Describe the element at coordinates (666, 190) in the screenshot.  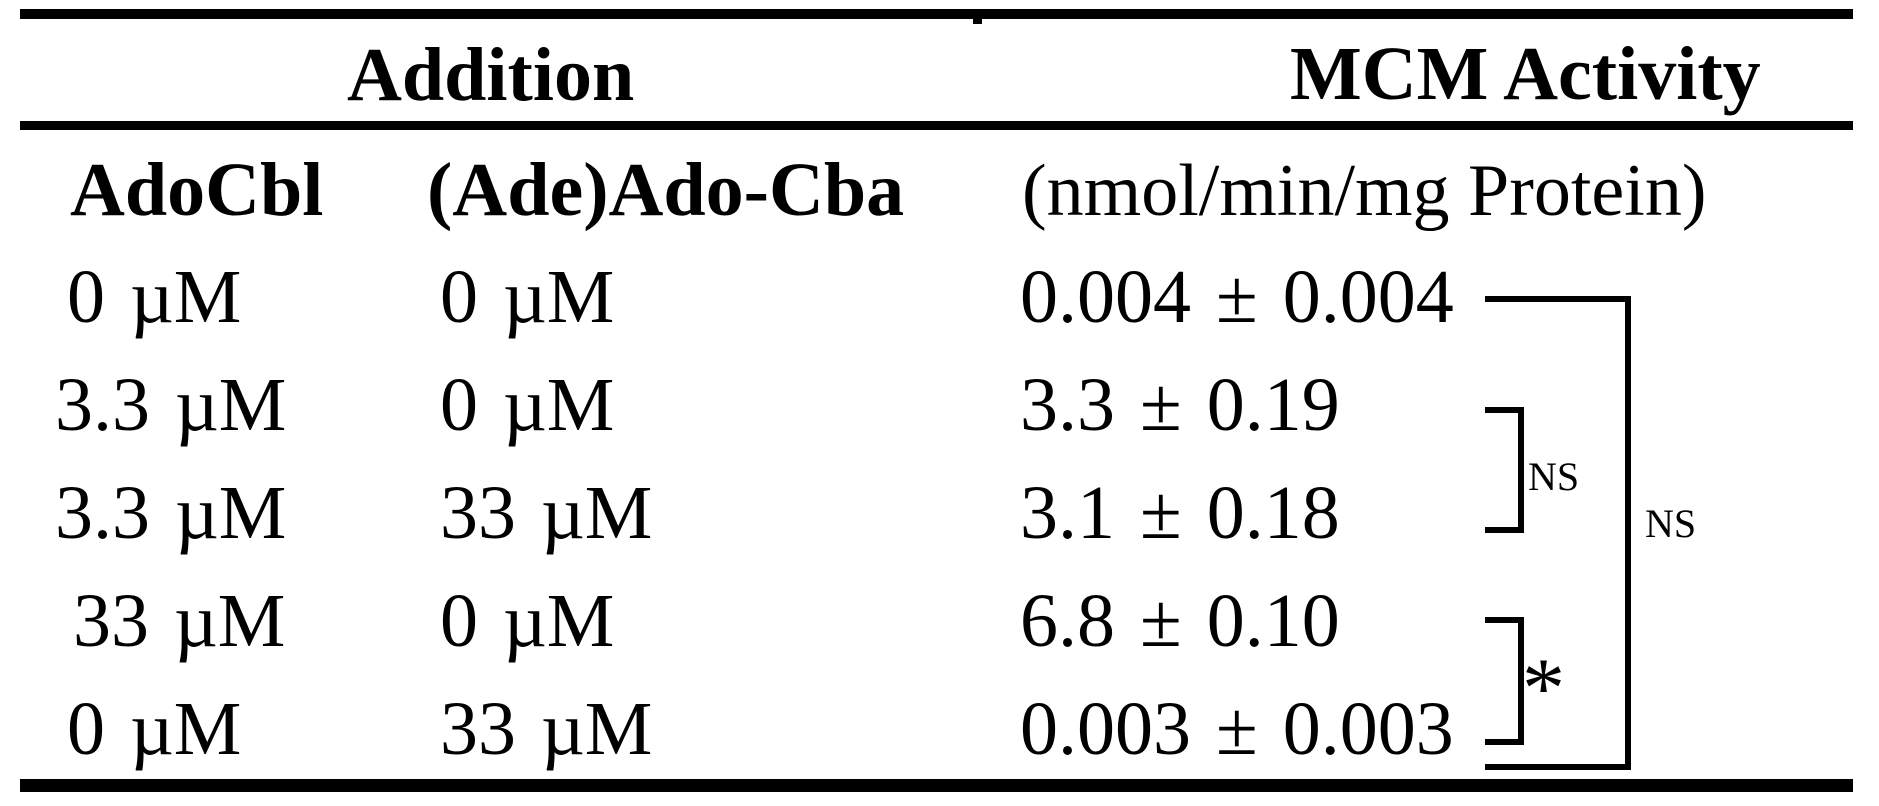
I see `column-header-ade-ado-cba: (Ade)Ado-Cba` at that location.